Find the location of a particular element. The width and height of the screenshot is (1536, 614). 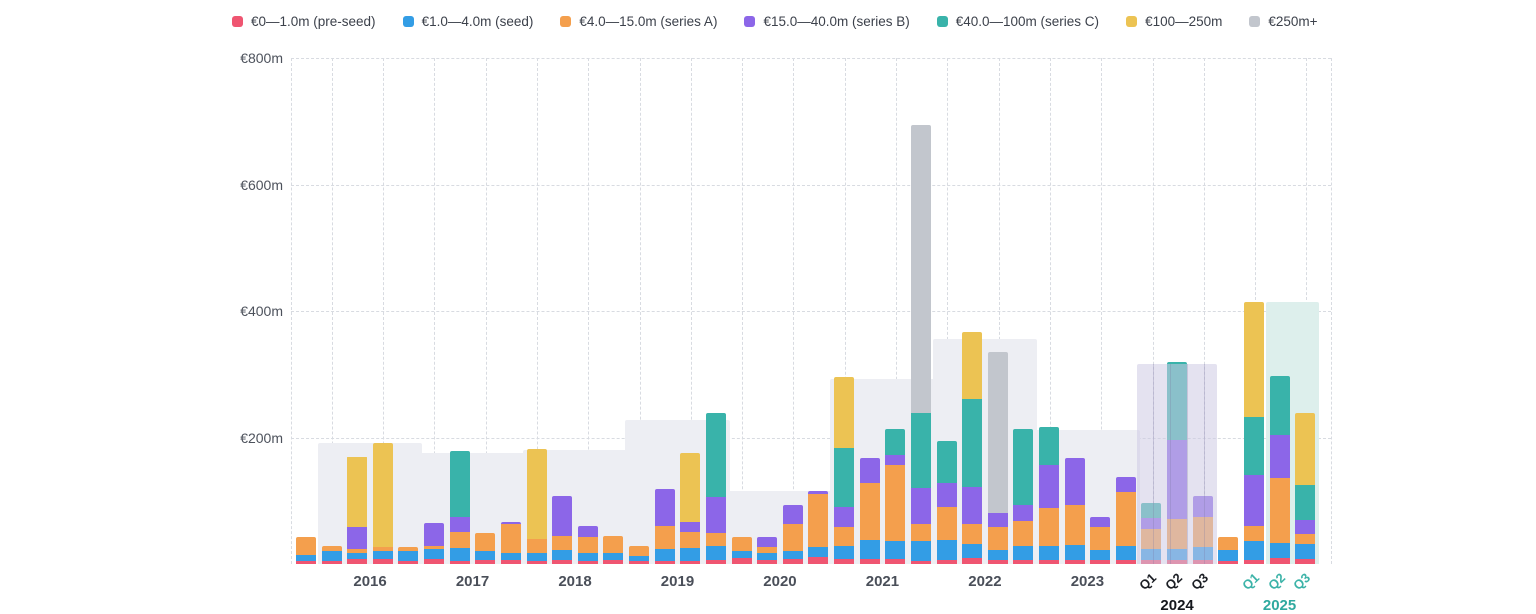

legend-label-series_a: €4.0—15.0m (series A) is located at coordinates (648, 21).